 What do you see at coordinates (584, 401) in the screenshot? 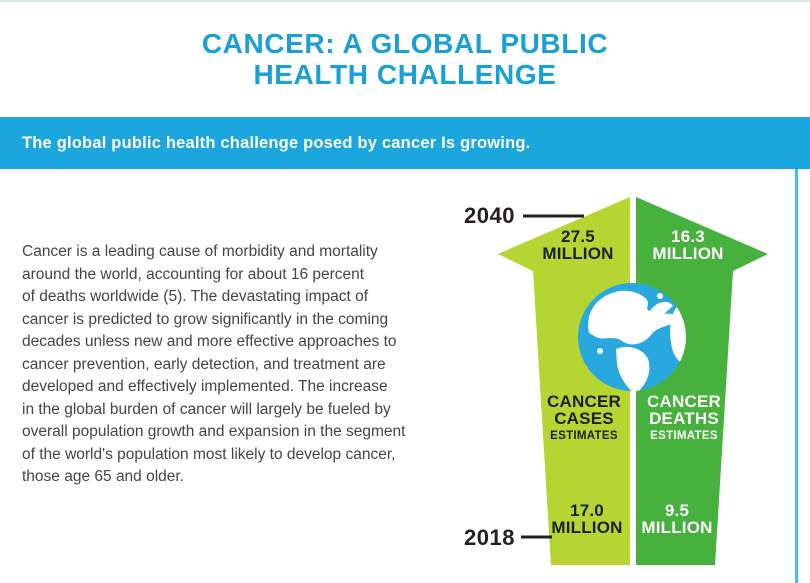
I see `cases-caption-line1: CANCER` at bounding box center [584, 401].